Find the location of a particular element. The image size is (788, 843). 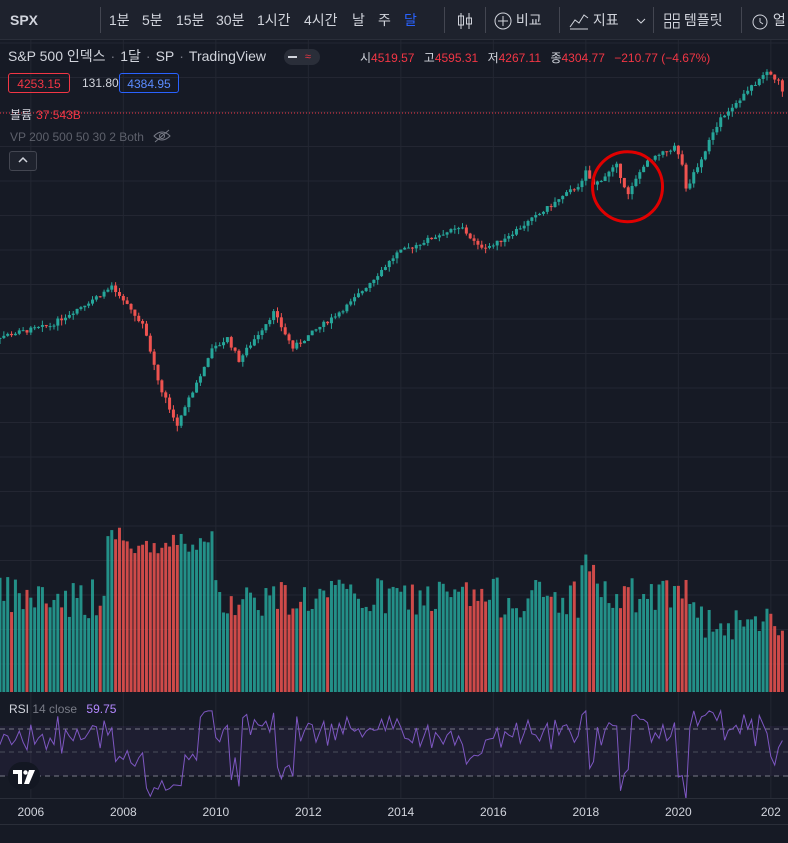

time-axis: 2006 2008 2010 2012 2014 2016 2018 2020 202 is located at coordinates (394, 811).